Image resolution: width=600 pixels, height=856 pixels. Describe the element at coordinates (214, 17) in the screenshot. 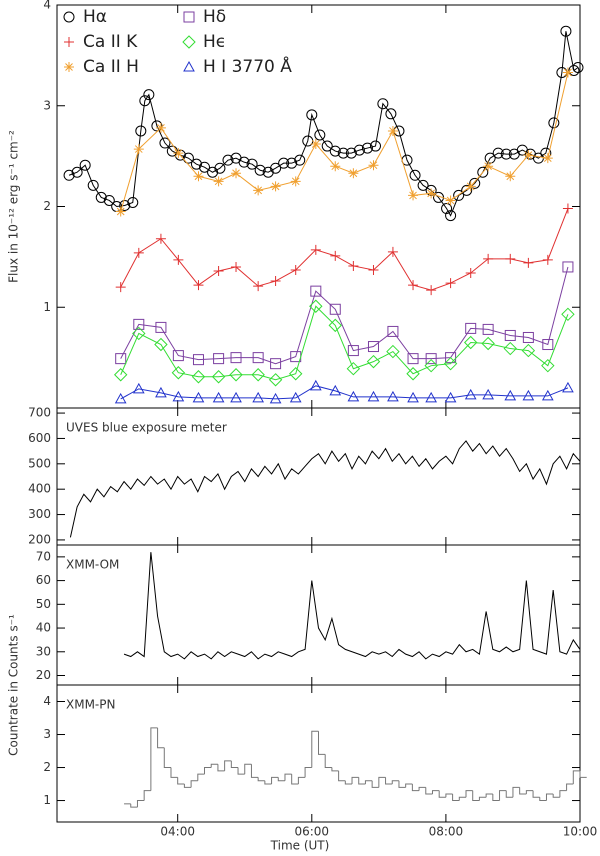

I see `legend-label: Hδ` at that location.